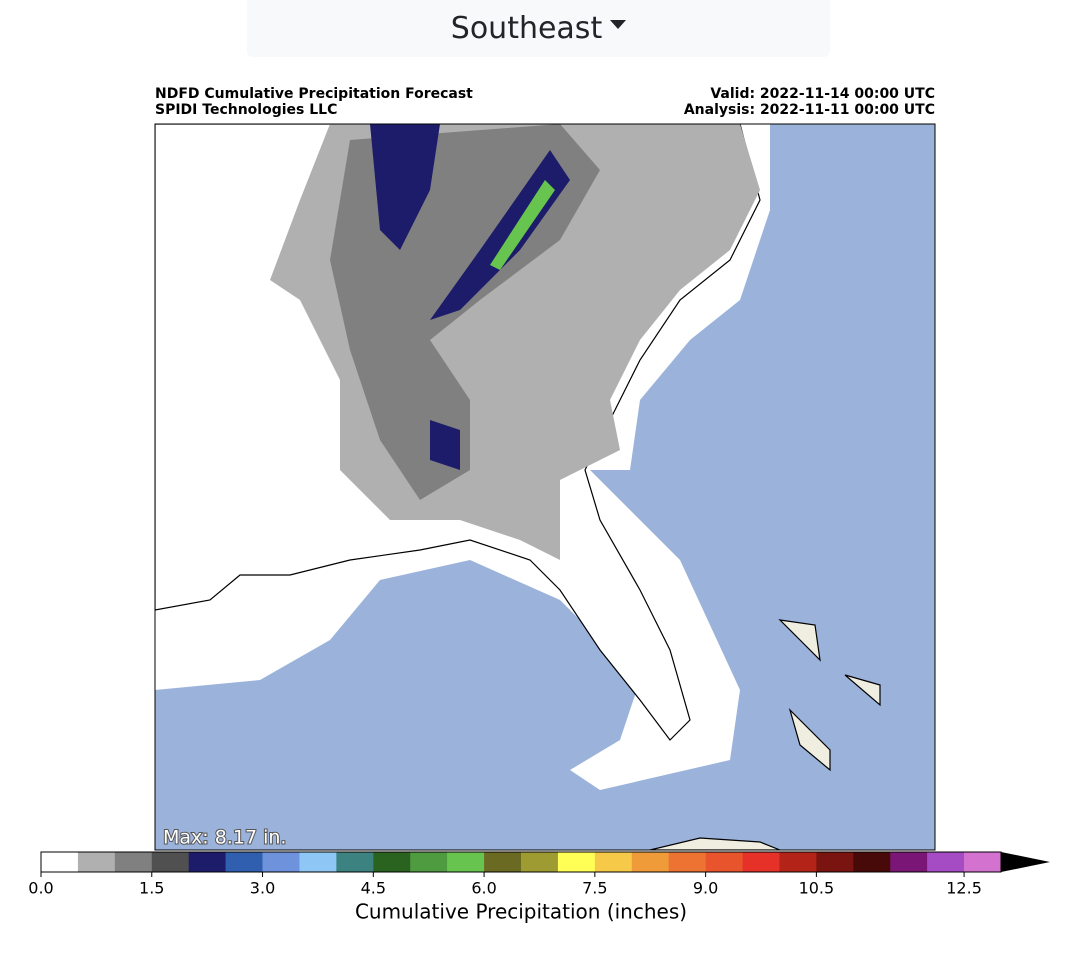 The width and height of the screenshot is (1077, 966). What do you see at coordinates (314, 94) in the screenshot?
I see `map-title: NDFD Cumulative Precipitation Forecast` at bounding box center [314, 94].